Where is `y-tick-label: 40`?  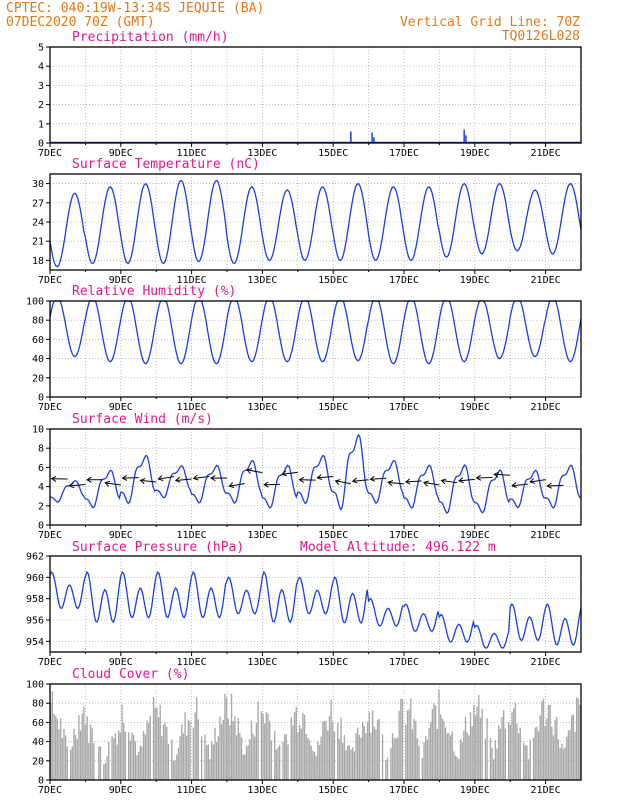
y-tick-label: 40 is located at coordinates (38, 742).